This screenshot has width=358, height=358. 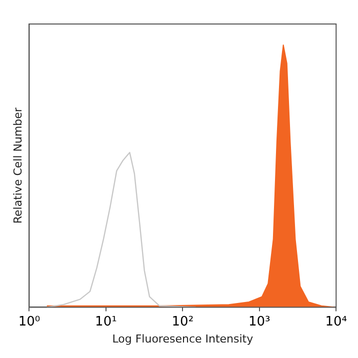 What do you see at coordinates (106, 322) in the screenshot?
I see `x-tick-label: 10¹` at bounding box center [106, 322].